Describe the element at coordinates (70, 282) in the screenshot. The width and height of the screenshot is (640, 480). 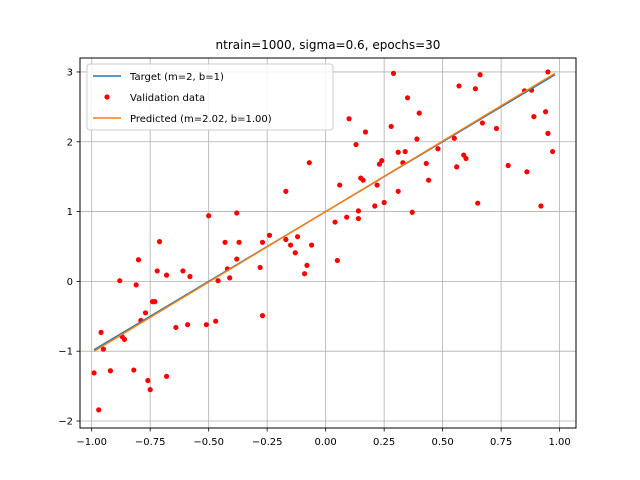
I see `y-tick-label: 0` at that location.